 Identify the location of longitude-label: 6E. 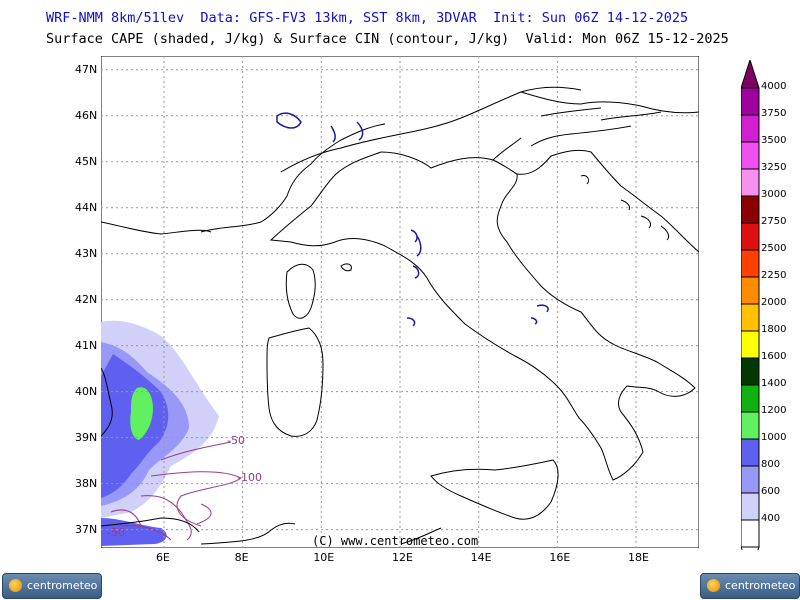
(162, 557).